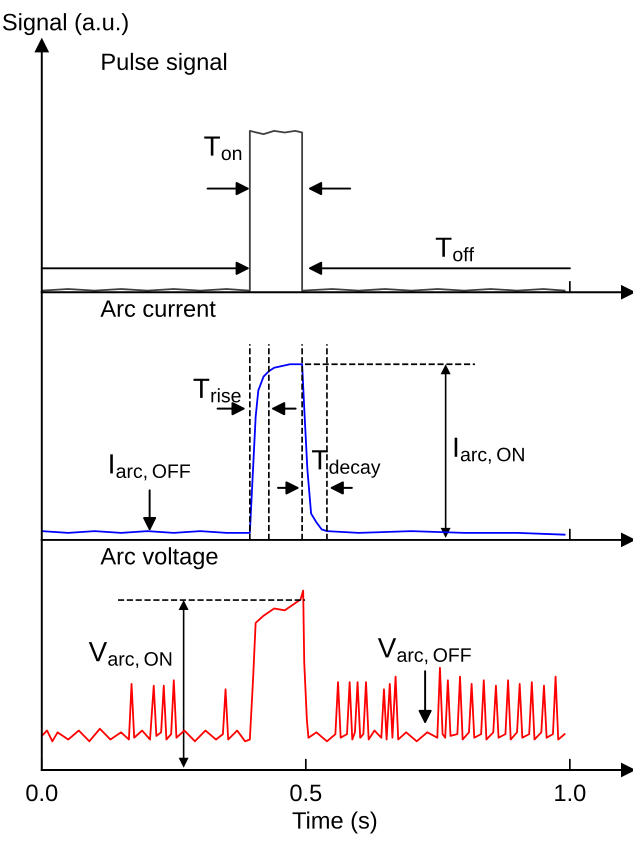 The width and height of the screenshot is (633, 857). Describe the element at coordinates (489, 451) in the screenshot. I see `annotation: I$_{arc,ON}$` at that location.